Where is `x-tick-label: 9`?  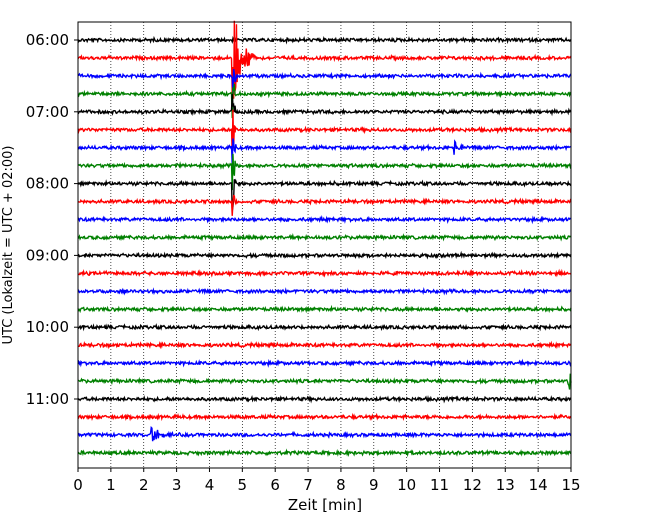 x-tick-label: 9 is located at coordinates (374, 485).